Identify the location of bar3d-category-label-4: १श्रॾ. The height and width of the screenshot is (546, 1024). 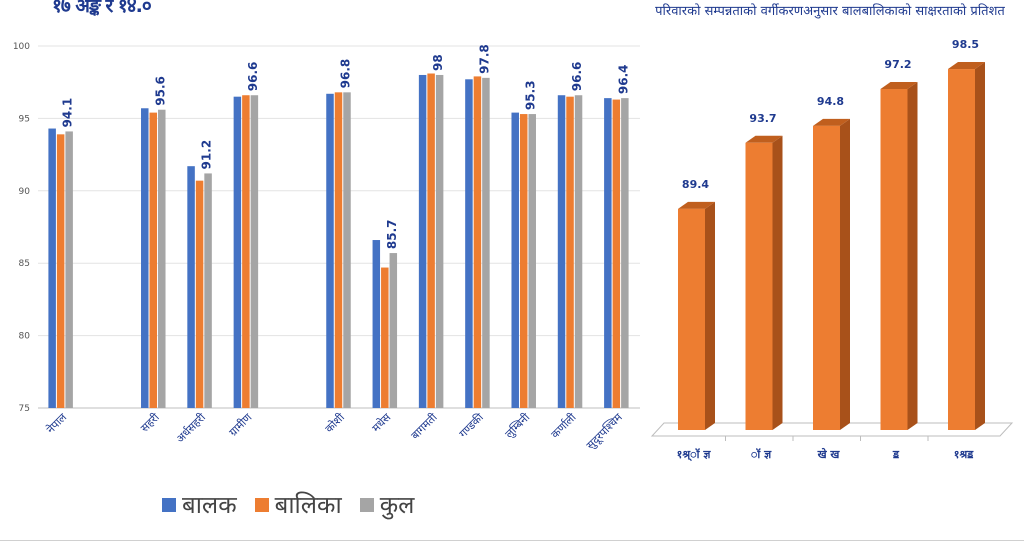
(964, 454).